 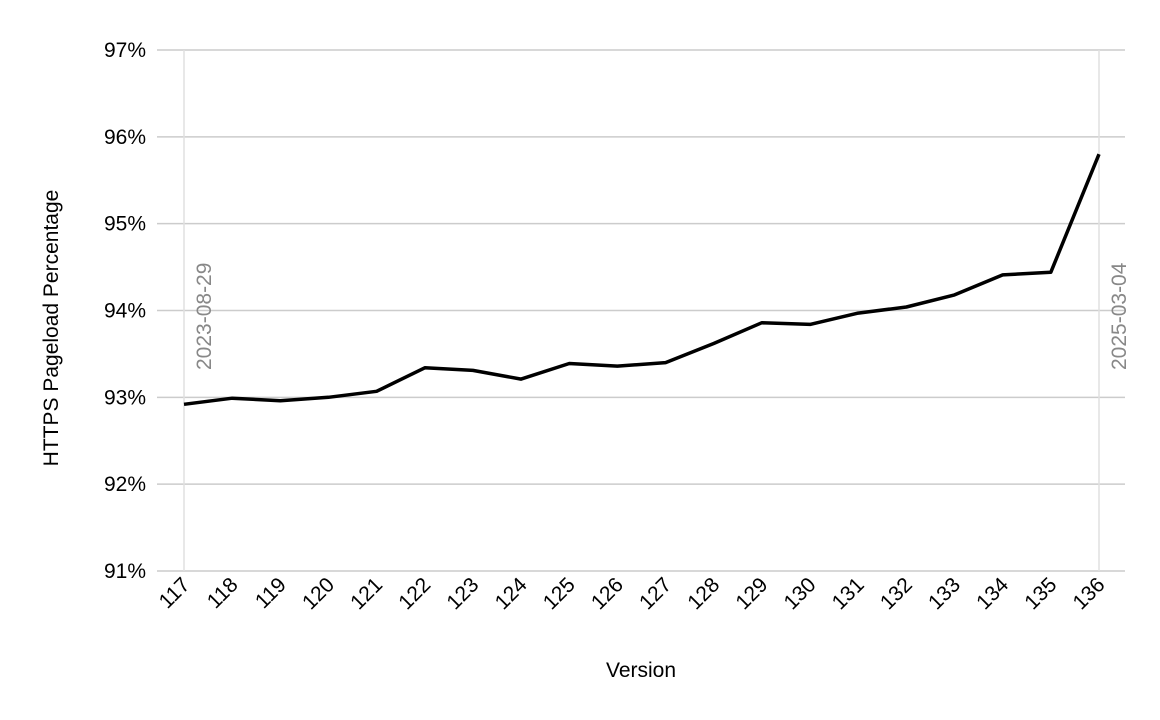 I want to click on x-tick-label: 134, so click(x=992, y=593).